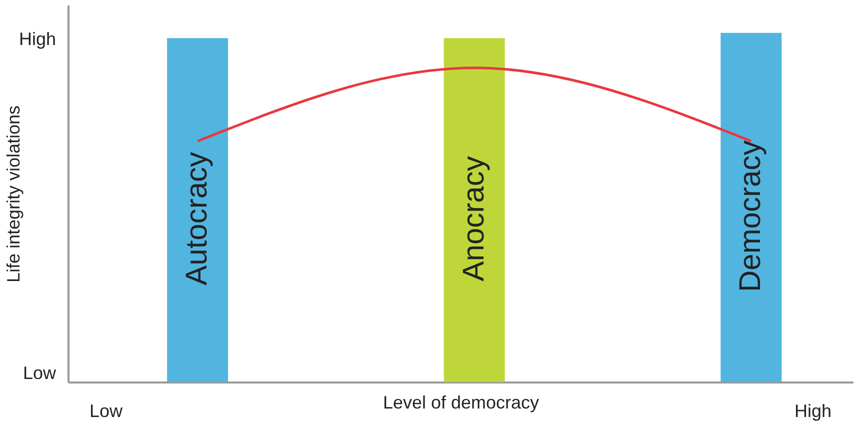 Image resolution: width=867 pixels, height=433 pixels. What do you see at coordinates (461, 402) in the screenshot?
I see `x-axis-title: Level of democracy` at bounding box center [461, 402].